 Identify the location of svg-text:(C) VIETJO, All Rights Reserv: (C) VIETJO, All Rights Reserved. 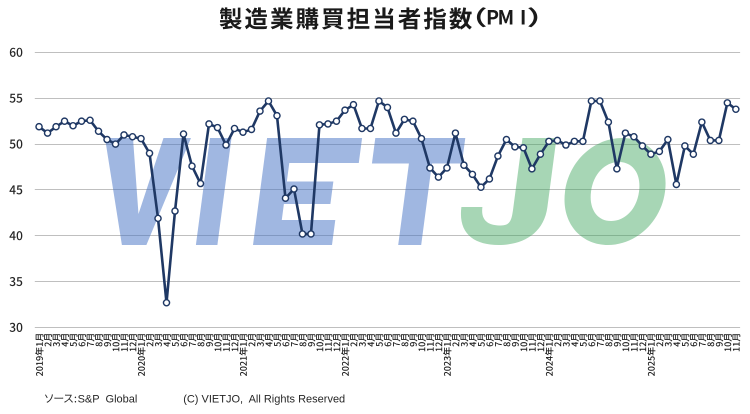
(264, 399).